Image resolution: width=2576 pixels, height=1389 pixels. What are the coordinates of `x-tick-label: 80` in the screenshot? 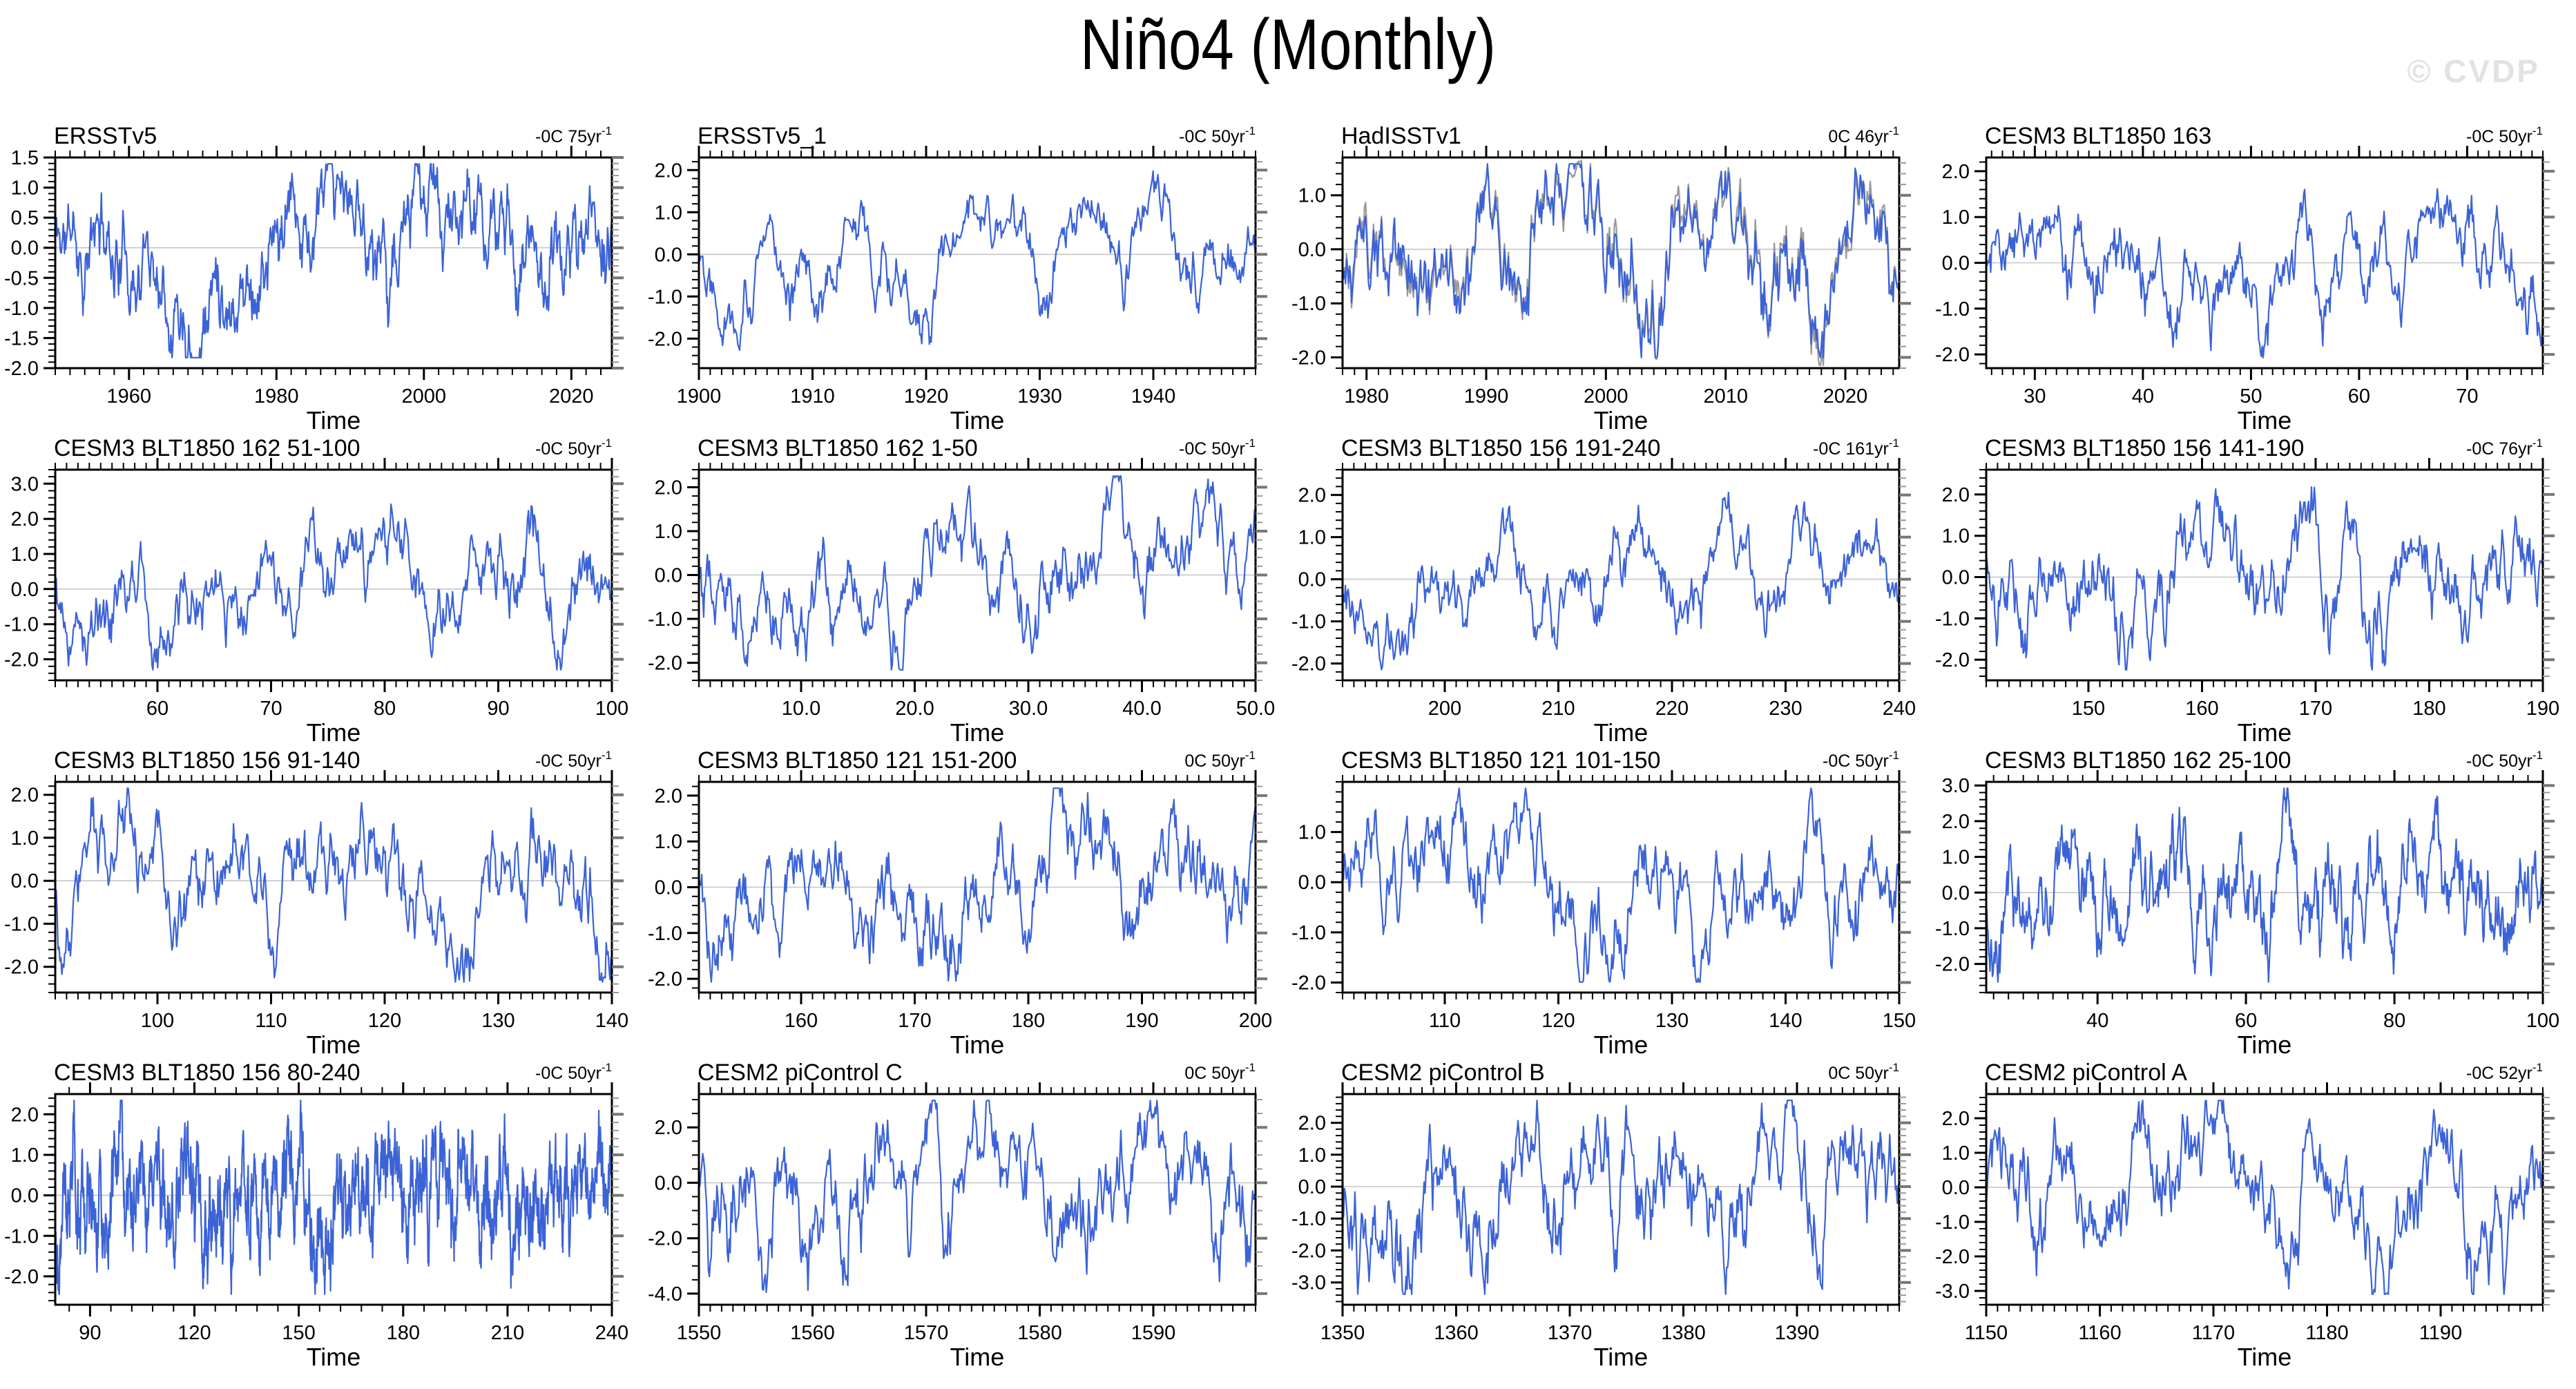 It's located at (385, 709).